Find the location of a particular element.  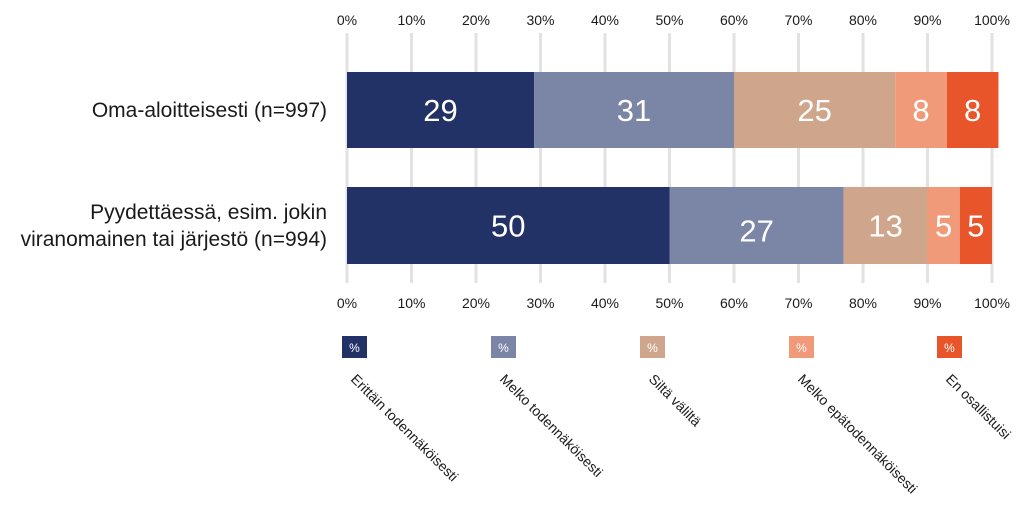

data-label: 31 is located at coordinates (634, 110).